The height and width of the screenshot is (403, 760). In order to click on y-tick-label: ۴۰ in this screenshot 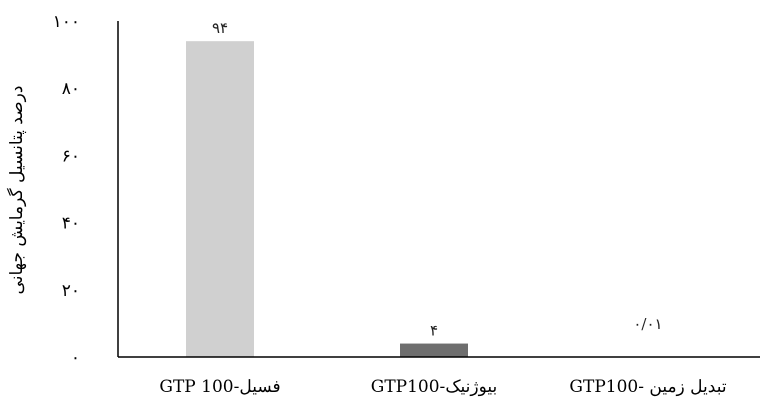, I will do `click(71, 224)`.